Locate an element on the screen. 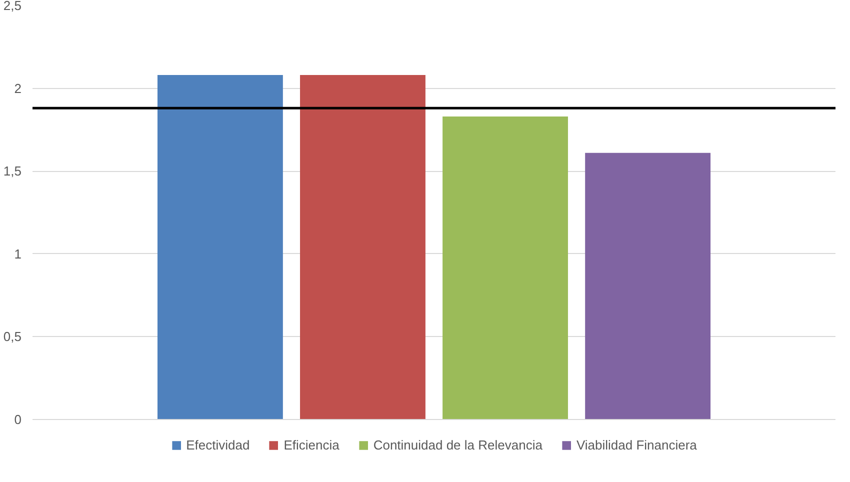  legend-label: Continuidad de la Relevancia is located at coordinates (457, 445).